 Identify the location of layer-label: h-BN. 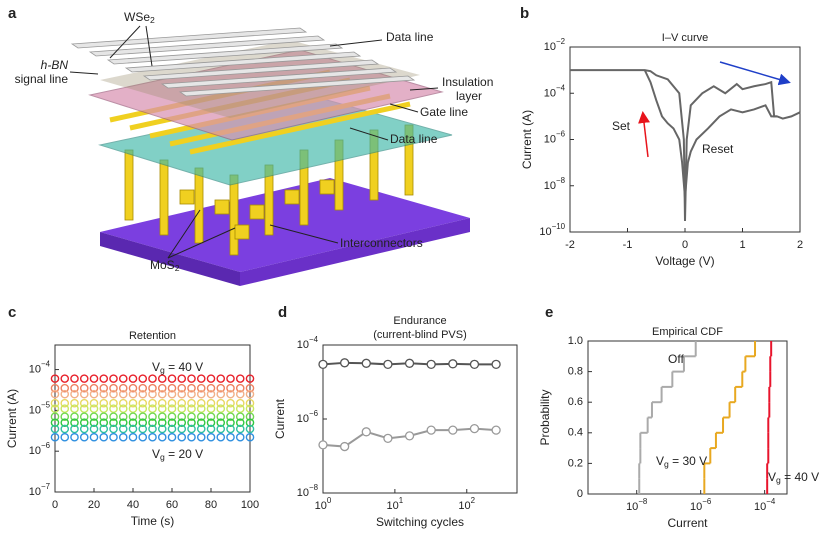
(55, 65).